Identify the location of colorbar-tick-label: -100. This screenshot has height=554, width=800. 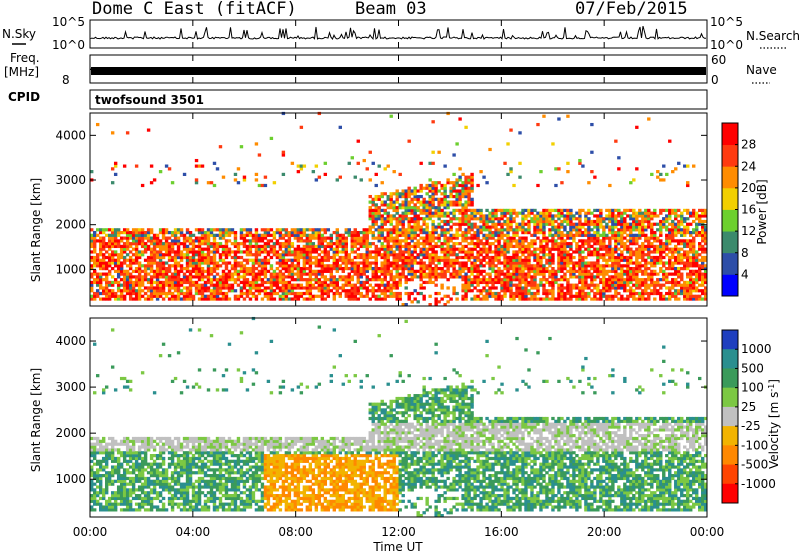
(754, 445).